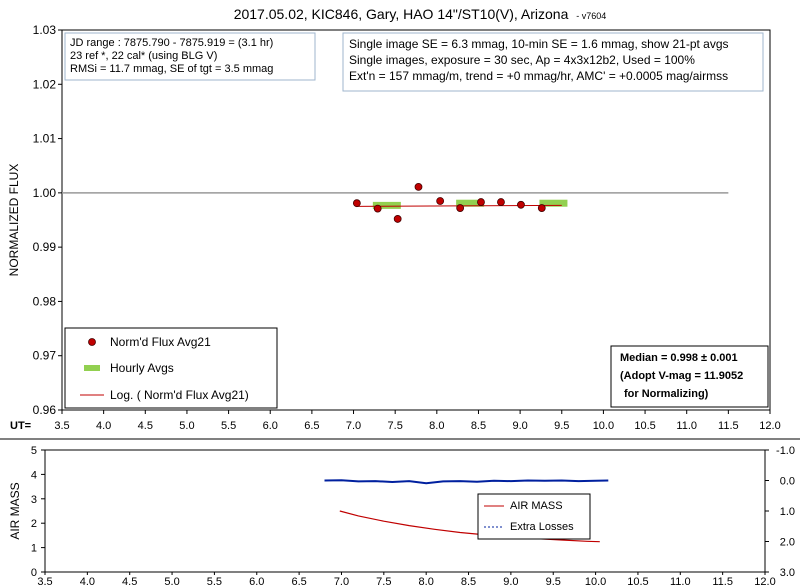 This screenshot has height=588, width=800. Describe the element at coordinates (591, 16) in the screenshot. I see `chart-version: - v7604` at that location.